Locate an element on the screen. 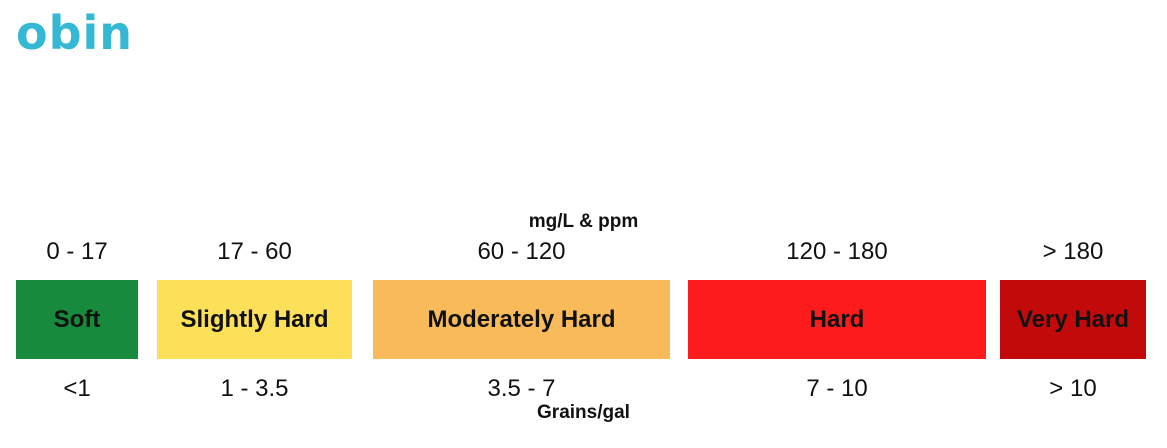  ppm-range: > 180 is located at coordinates (1073, 251).